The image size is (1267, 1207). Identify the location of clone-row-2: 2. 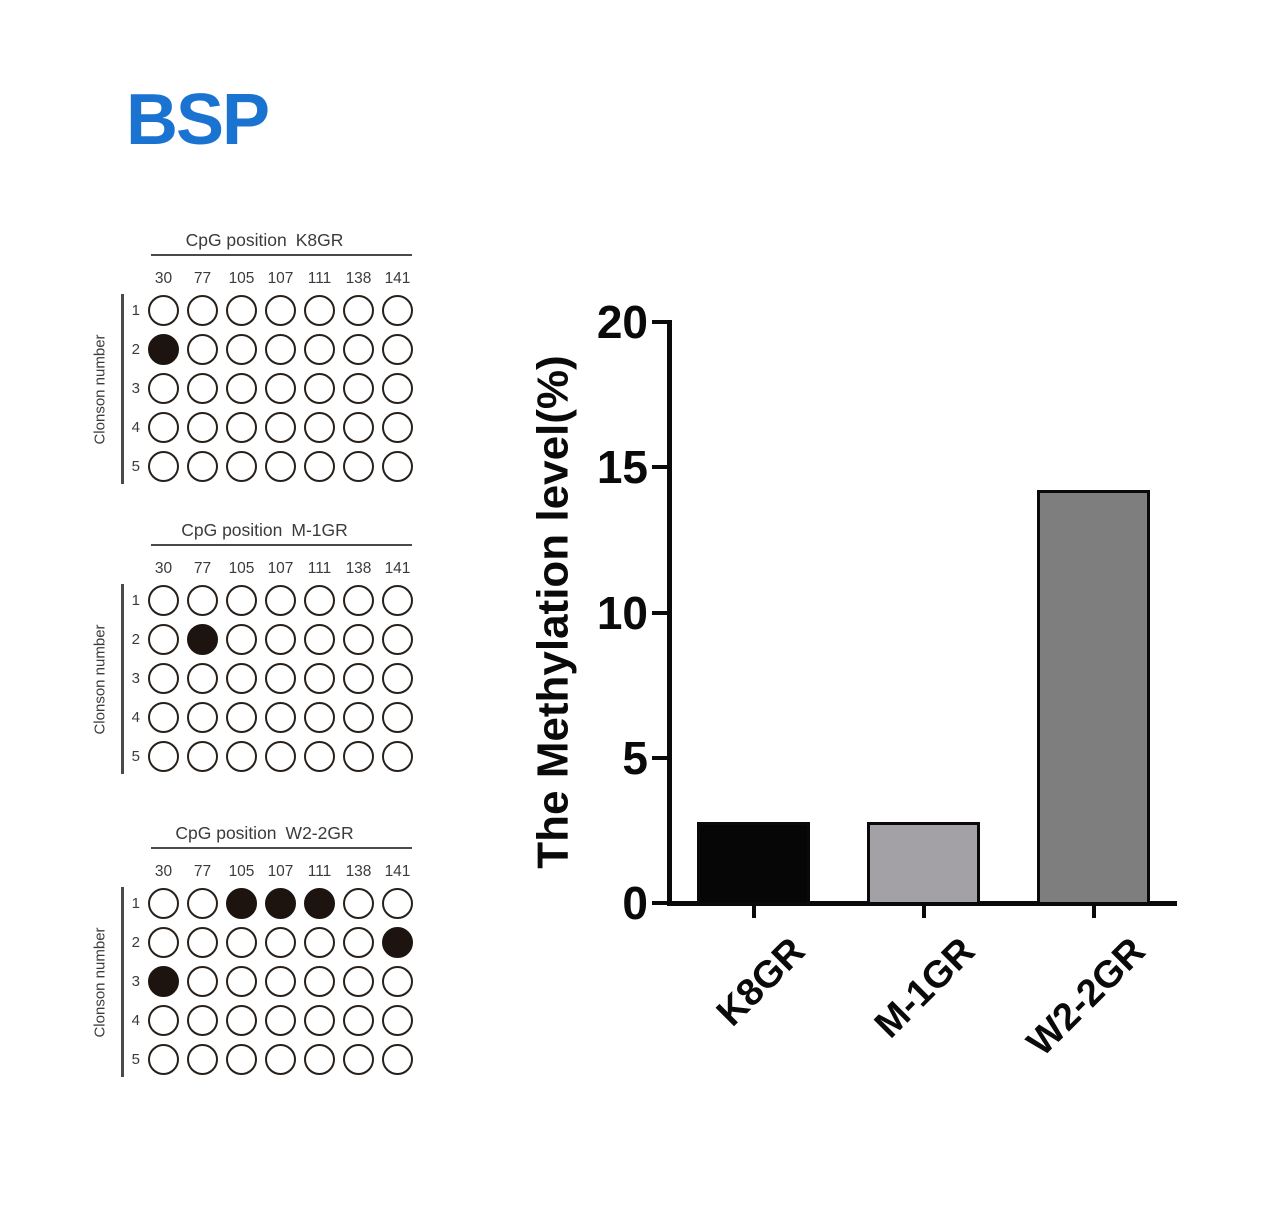
(268, 639).